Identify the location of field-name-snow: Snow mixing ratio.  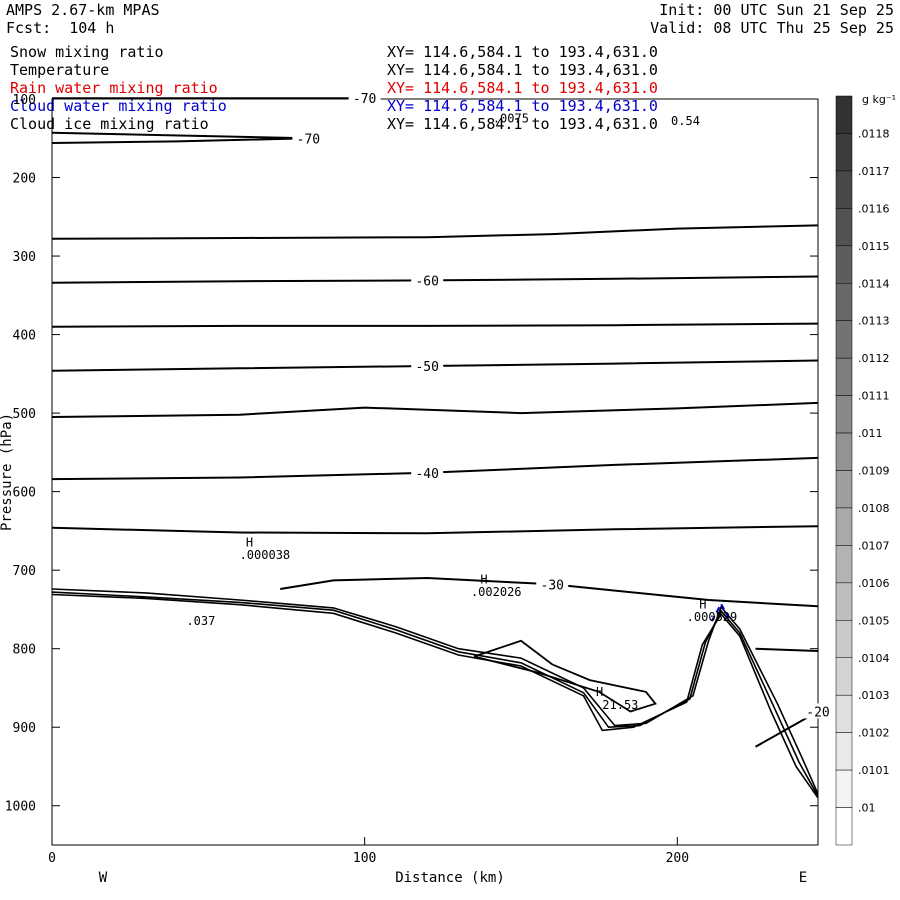
(87, 52).